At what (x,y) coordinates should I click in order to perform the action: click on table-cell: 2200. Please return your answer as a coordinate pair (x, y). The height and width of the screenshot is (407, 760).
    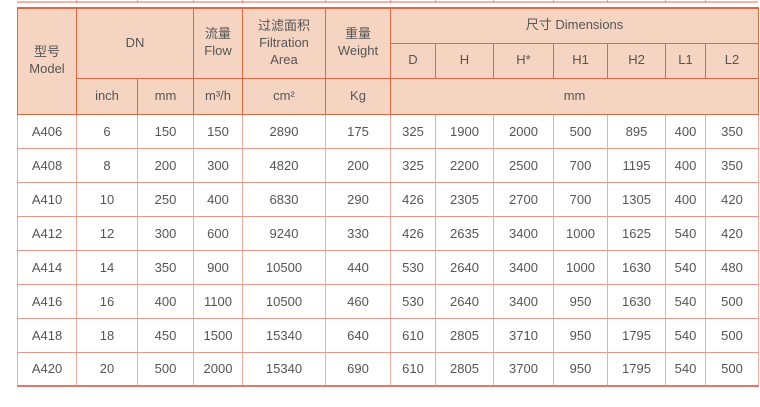
    Looking at the image, I should click on (464, 165).